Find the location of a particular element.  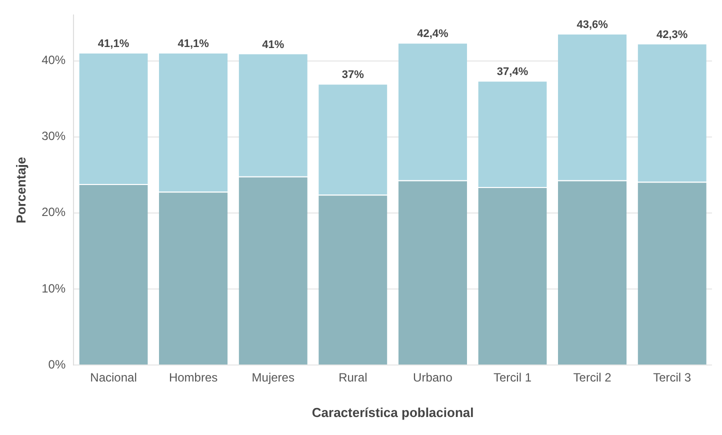

y-tick-label: 10% is located at coordinates (54, 288).